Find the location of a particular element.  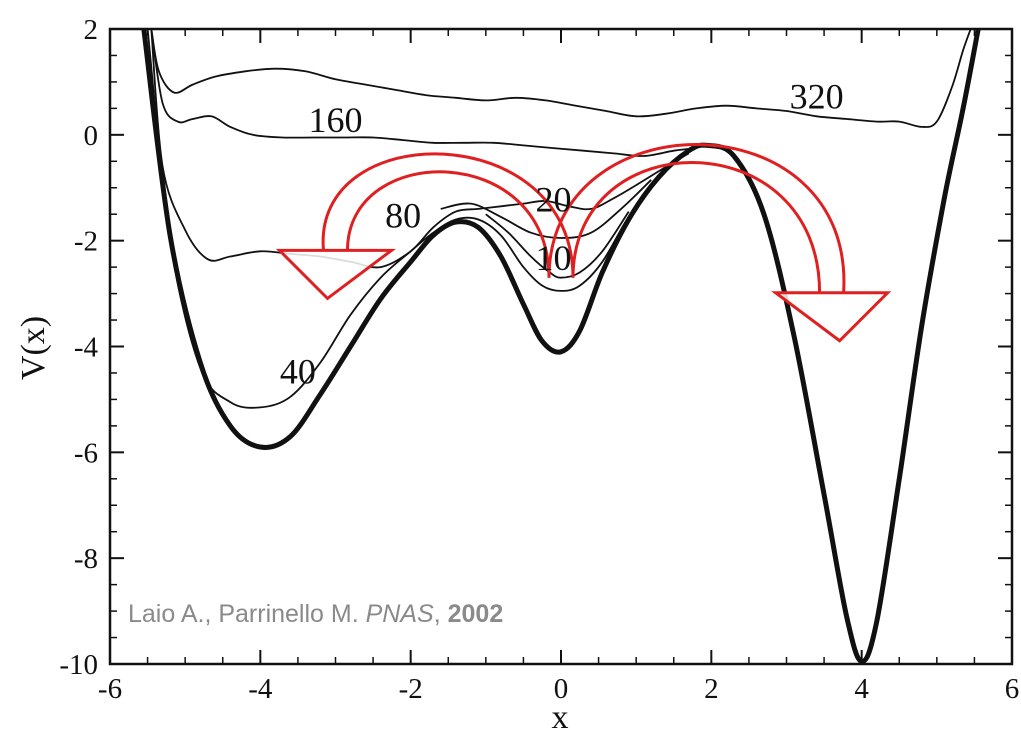

x-tick-label: -4 is located at coordinates (260, 689).